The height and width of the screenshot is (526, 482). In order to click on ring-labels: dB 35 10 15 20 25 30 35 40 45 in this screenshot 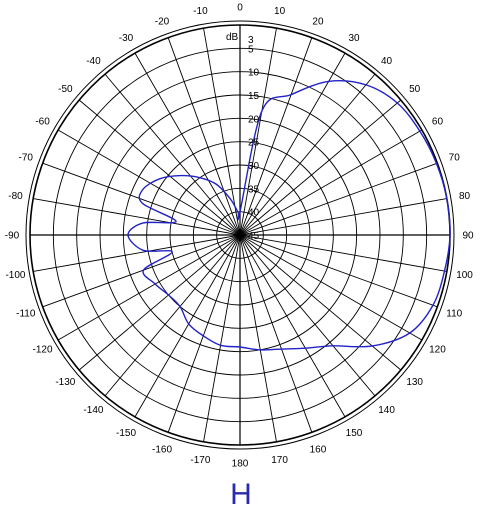, I will do `click(243, 137)`.